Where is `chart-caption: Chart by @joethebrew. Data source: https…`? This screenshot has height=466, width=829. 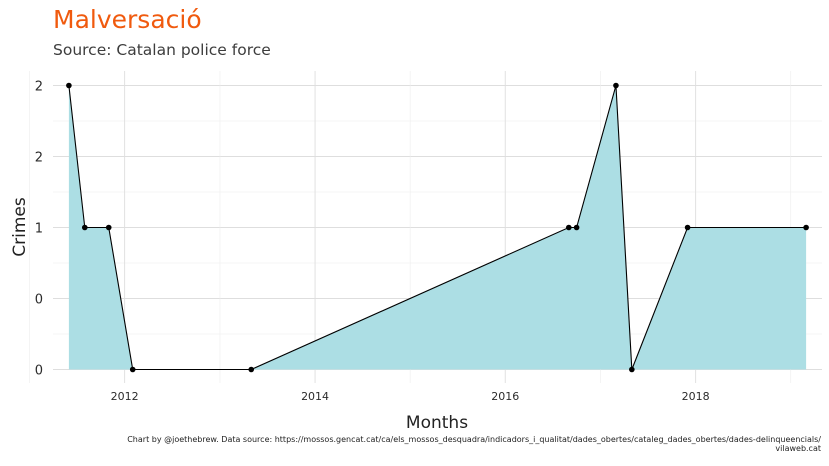 chart-caption: Chart by @joethebrew. Data source: https… is located at coordinates (441, 444).